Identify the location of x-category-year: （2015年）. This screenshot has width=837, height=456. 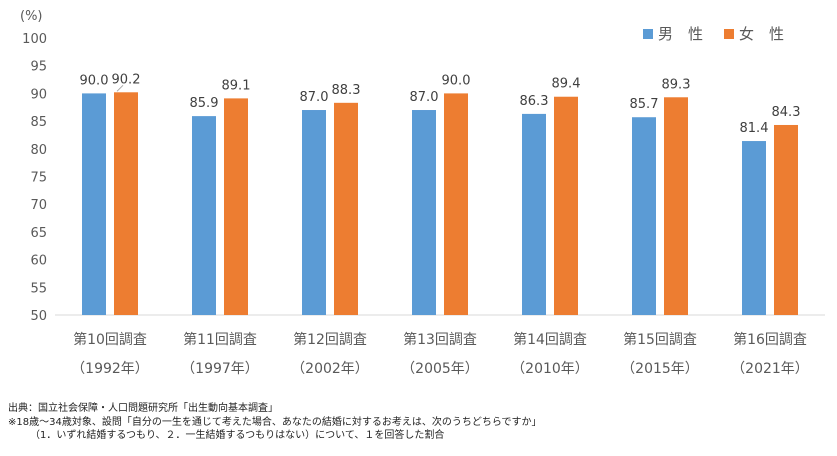
(660, 369).